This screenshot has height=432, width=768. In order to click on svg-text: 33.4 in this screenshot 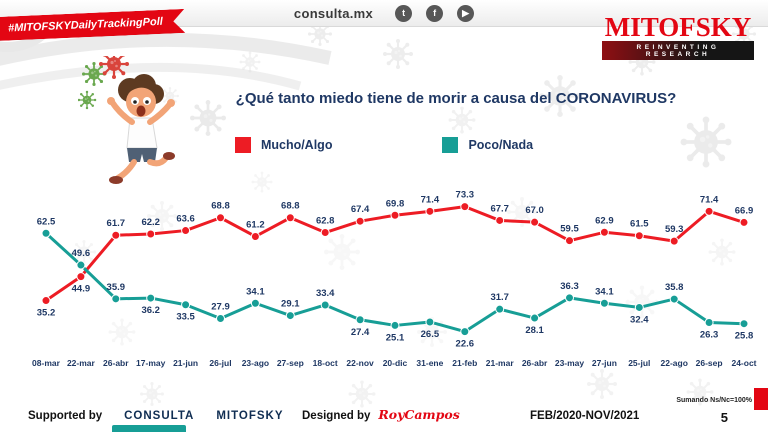, I will do `click(325, 293)`.